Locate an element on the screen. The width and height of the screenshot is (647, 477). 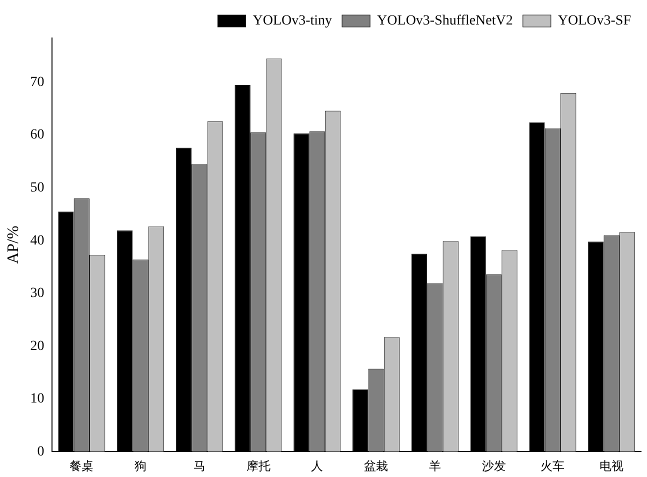
x-tick-label: 沙发 is located at coordinates (494, 465).